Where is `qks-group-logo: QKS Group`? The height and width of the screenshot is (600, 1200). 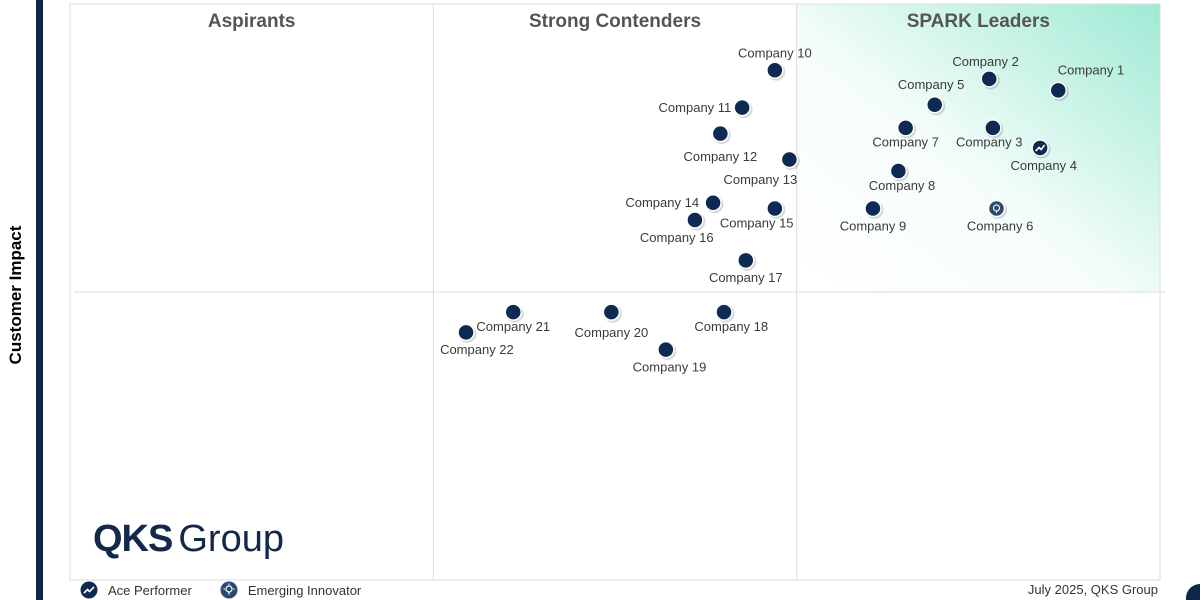
qks-group-logo: QKS Group is located at coordinates (188, 539).